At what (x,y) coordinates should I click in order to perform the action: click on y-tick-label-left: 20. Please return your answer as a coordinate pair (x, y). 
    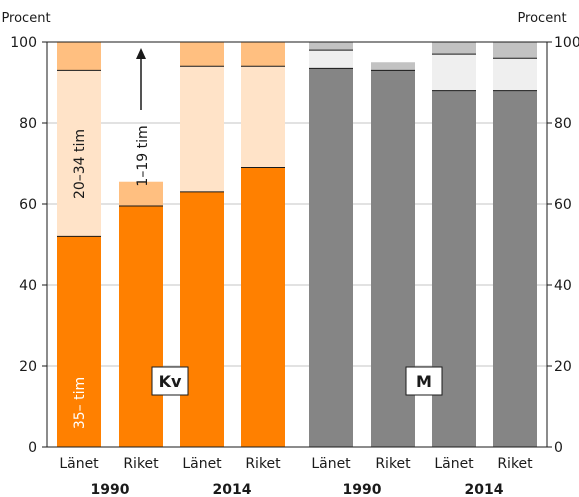
    Looking at the image, I should click on (28, 367).